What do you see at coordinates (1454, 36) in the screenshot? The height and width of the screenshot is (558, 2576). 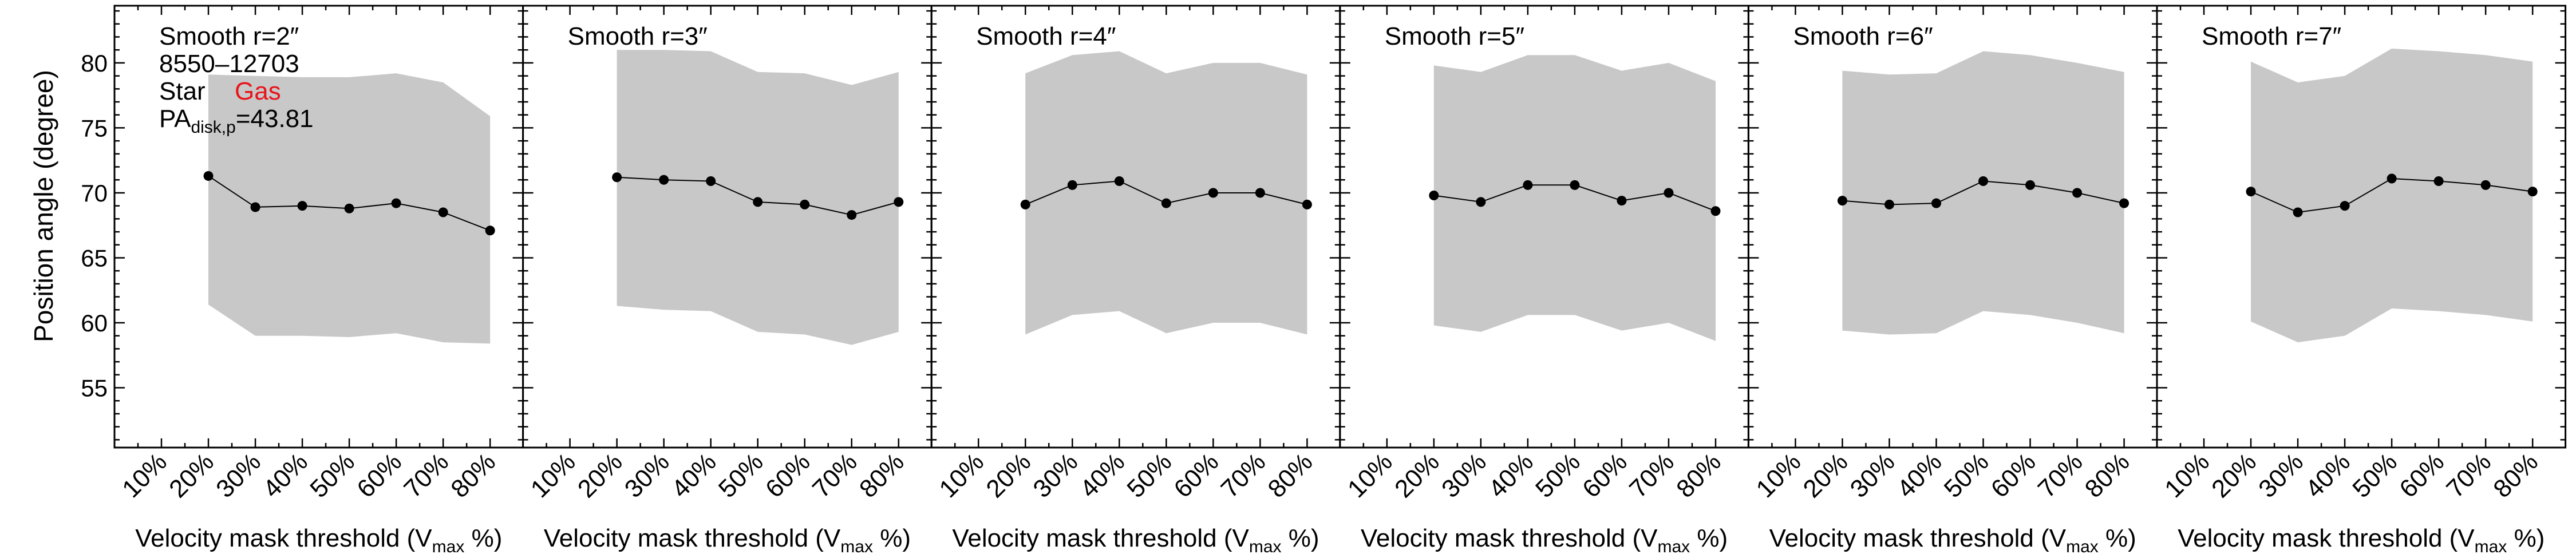 I see `panel-title: Smooth r=5″` at bounding box center [1454, 36].